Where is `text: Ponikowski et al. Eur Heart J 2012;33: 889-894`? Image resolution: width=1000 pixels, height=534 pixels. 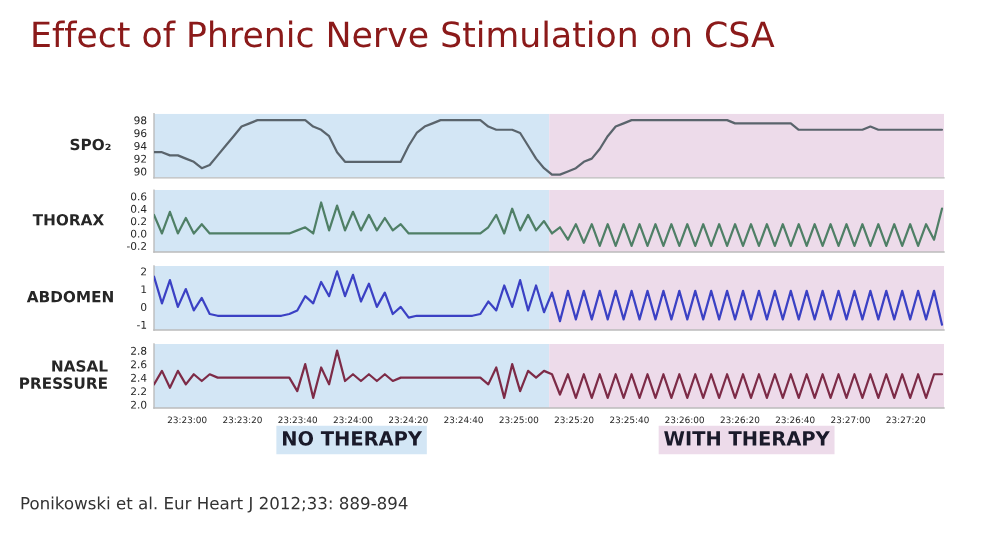
text: Ponikowski et al. Eur Heart J 2012;33: 889-894 is located at coordinates (214, 504).